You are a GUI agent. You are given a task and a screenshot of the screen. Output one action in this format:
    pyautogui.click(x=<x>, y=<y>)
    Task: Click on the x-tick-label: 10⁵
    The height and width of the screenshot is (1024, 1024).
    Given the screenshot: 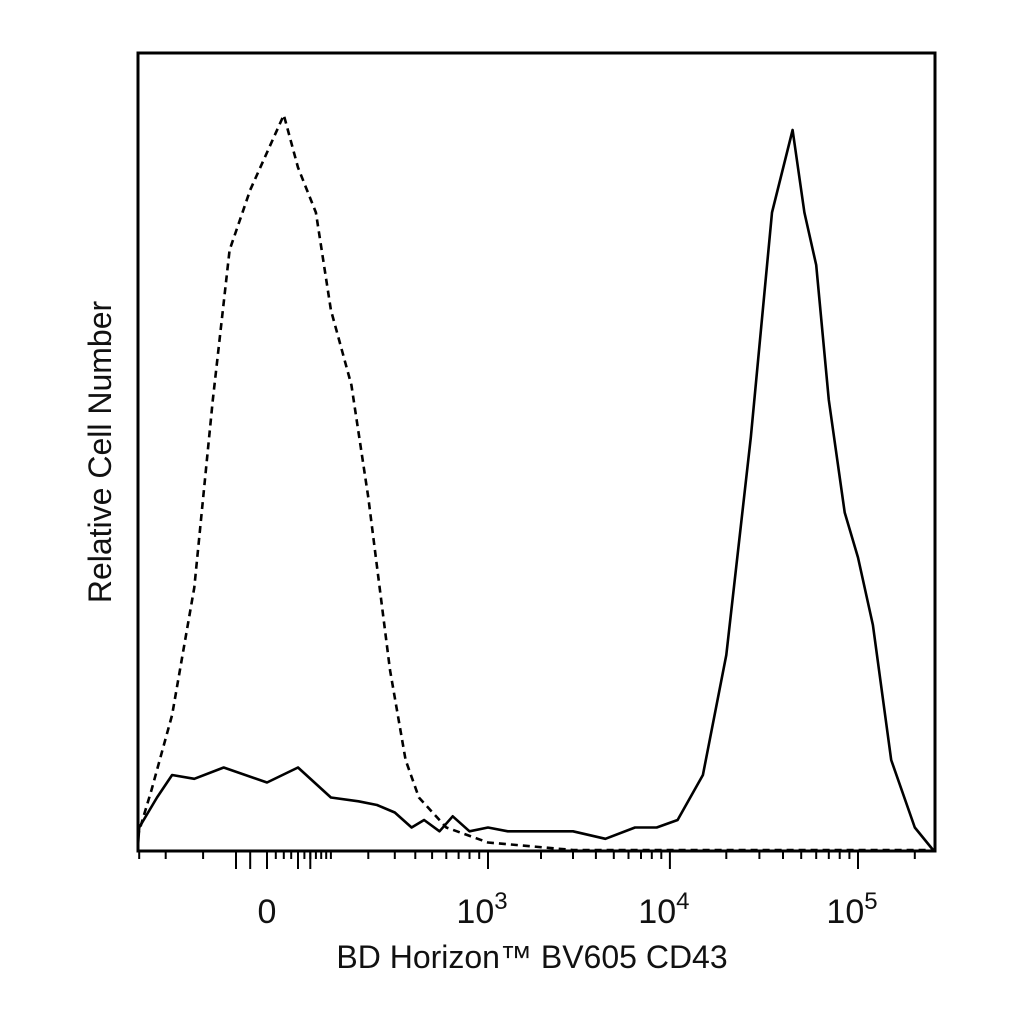 What is the action you would take?
    pyautogui.click(x=851, y=909)
    